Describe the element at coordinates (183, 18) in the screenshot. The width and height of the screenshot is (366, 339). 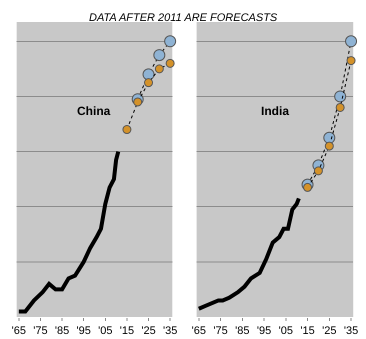
I see `text: DATA AFTER 2011 ARE FORECASTS` at that location.